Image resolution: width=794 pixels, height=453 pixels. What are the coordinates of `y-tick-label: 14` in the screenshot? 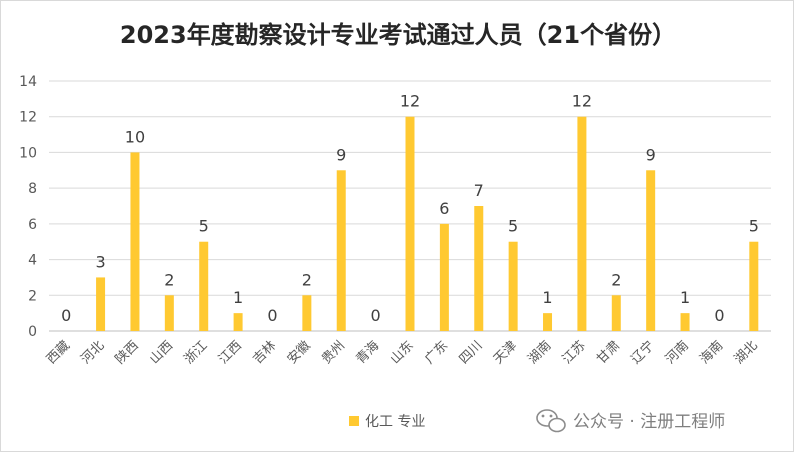 It's located at (28, 82).